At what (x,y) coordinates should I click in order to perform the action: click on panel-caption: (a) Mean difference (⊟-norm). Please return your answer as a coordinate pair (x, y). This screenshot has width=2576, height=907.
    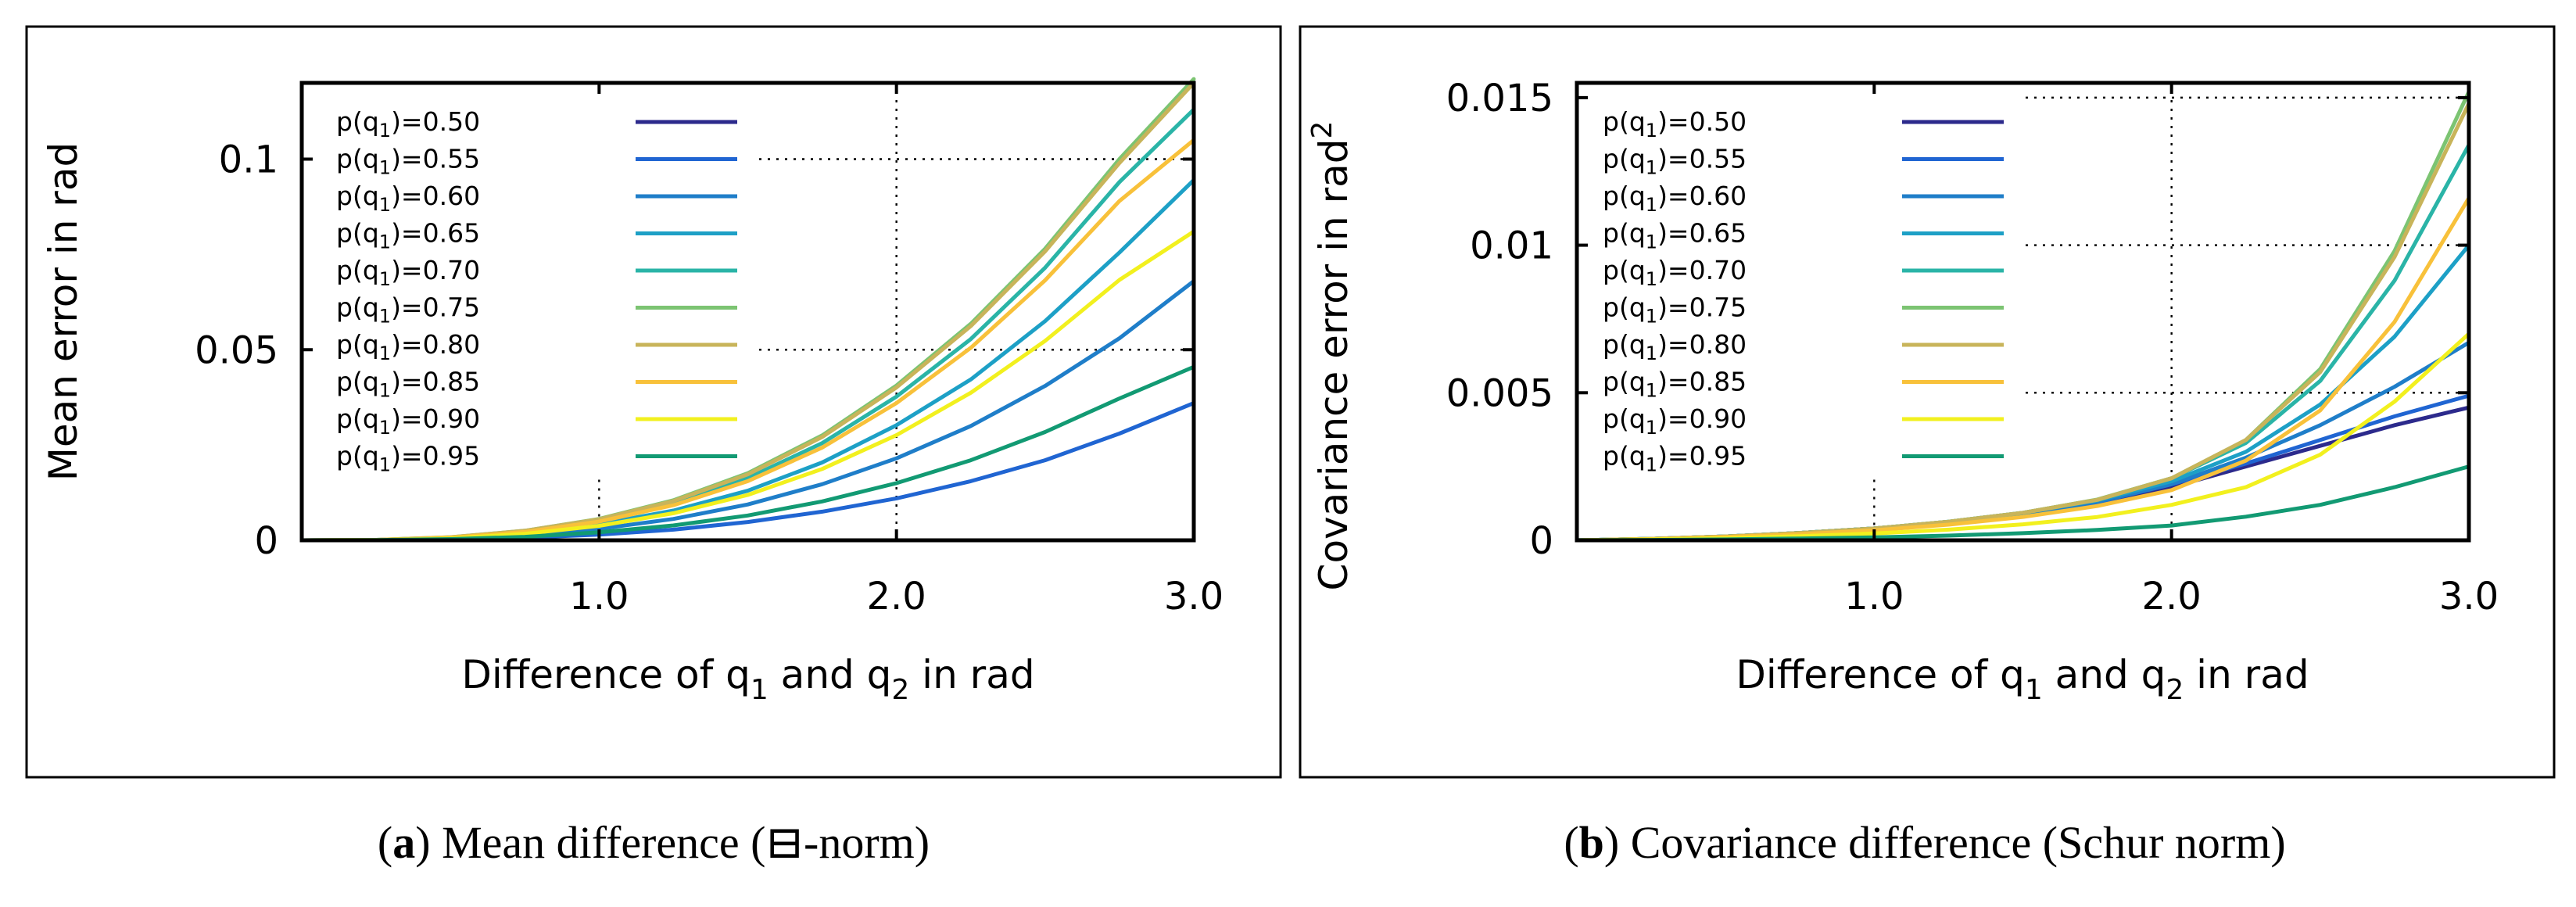
    Looking at the image, I should click on (654, 842).